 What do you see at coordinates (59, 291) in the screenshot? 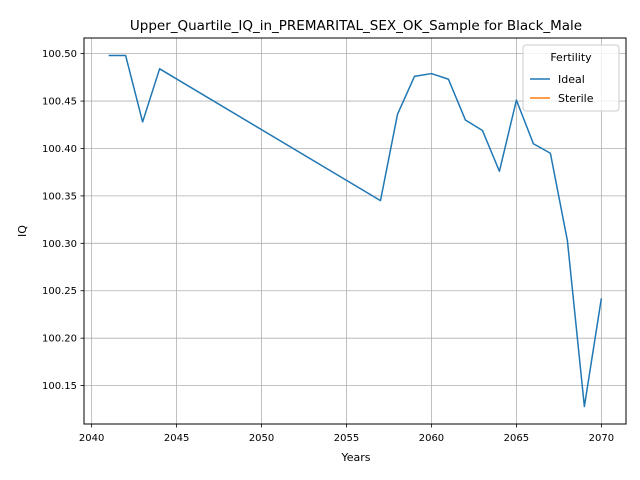
I see `y-tick-label: 100.25` at bounding box center [59, 291].